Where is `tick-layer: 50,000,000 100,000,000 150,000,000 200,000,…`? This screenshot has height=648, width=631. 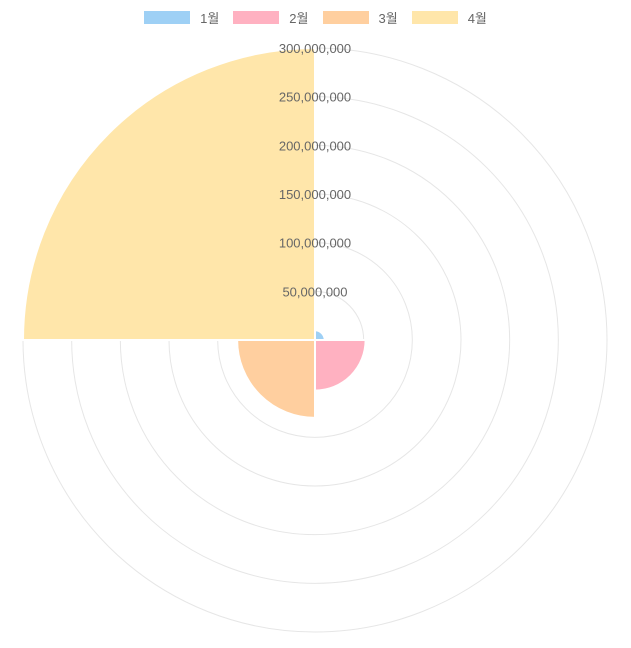 tick-layer: 50,000,000 100,000,000 150,000,000 200,000,… is located at coordinates (315, 170).